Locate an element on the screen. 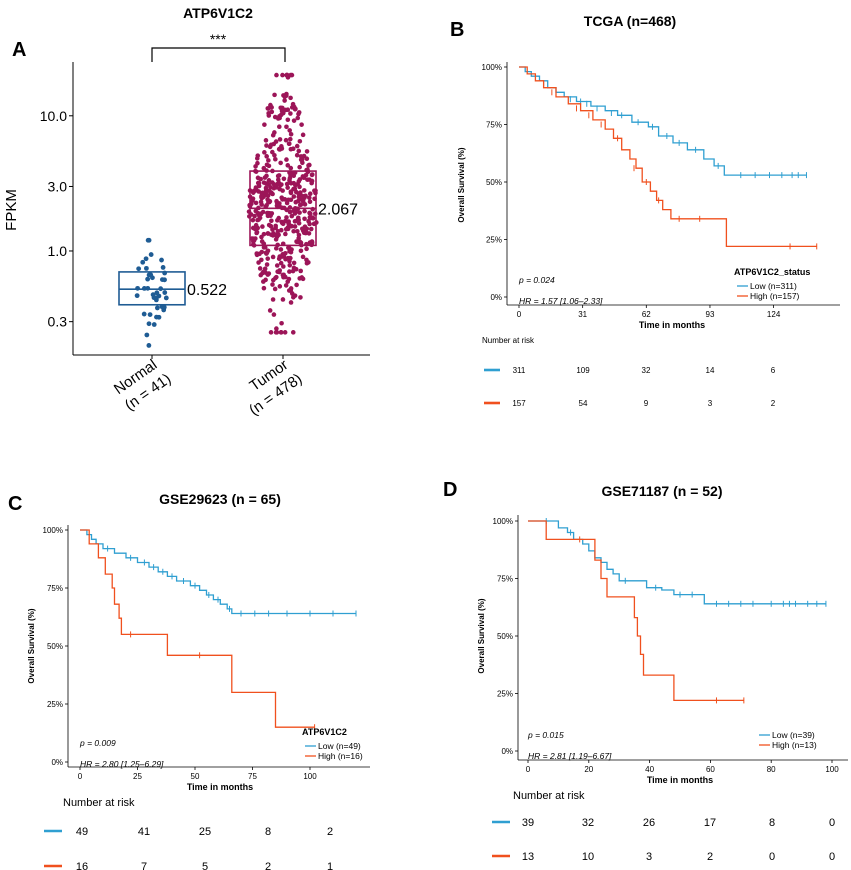 This screenshot has width=851, height=870. y-tick-label-c: 75% is located at coordinates (55, 588).